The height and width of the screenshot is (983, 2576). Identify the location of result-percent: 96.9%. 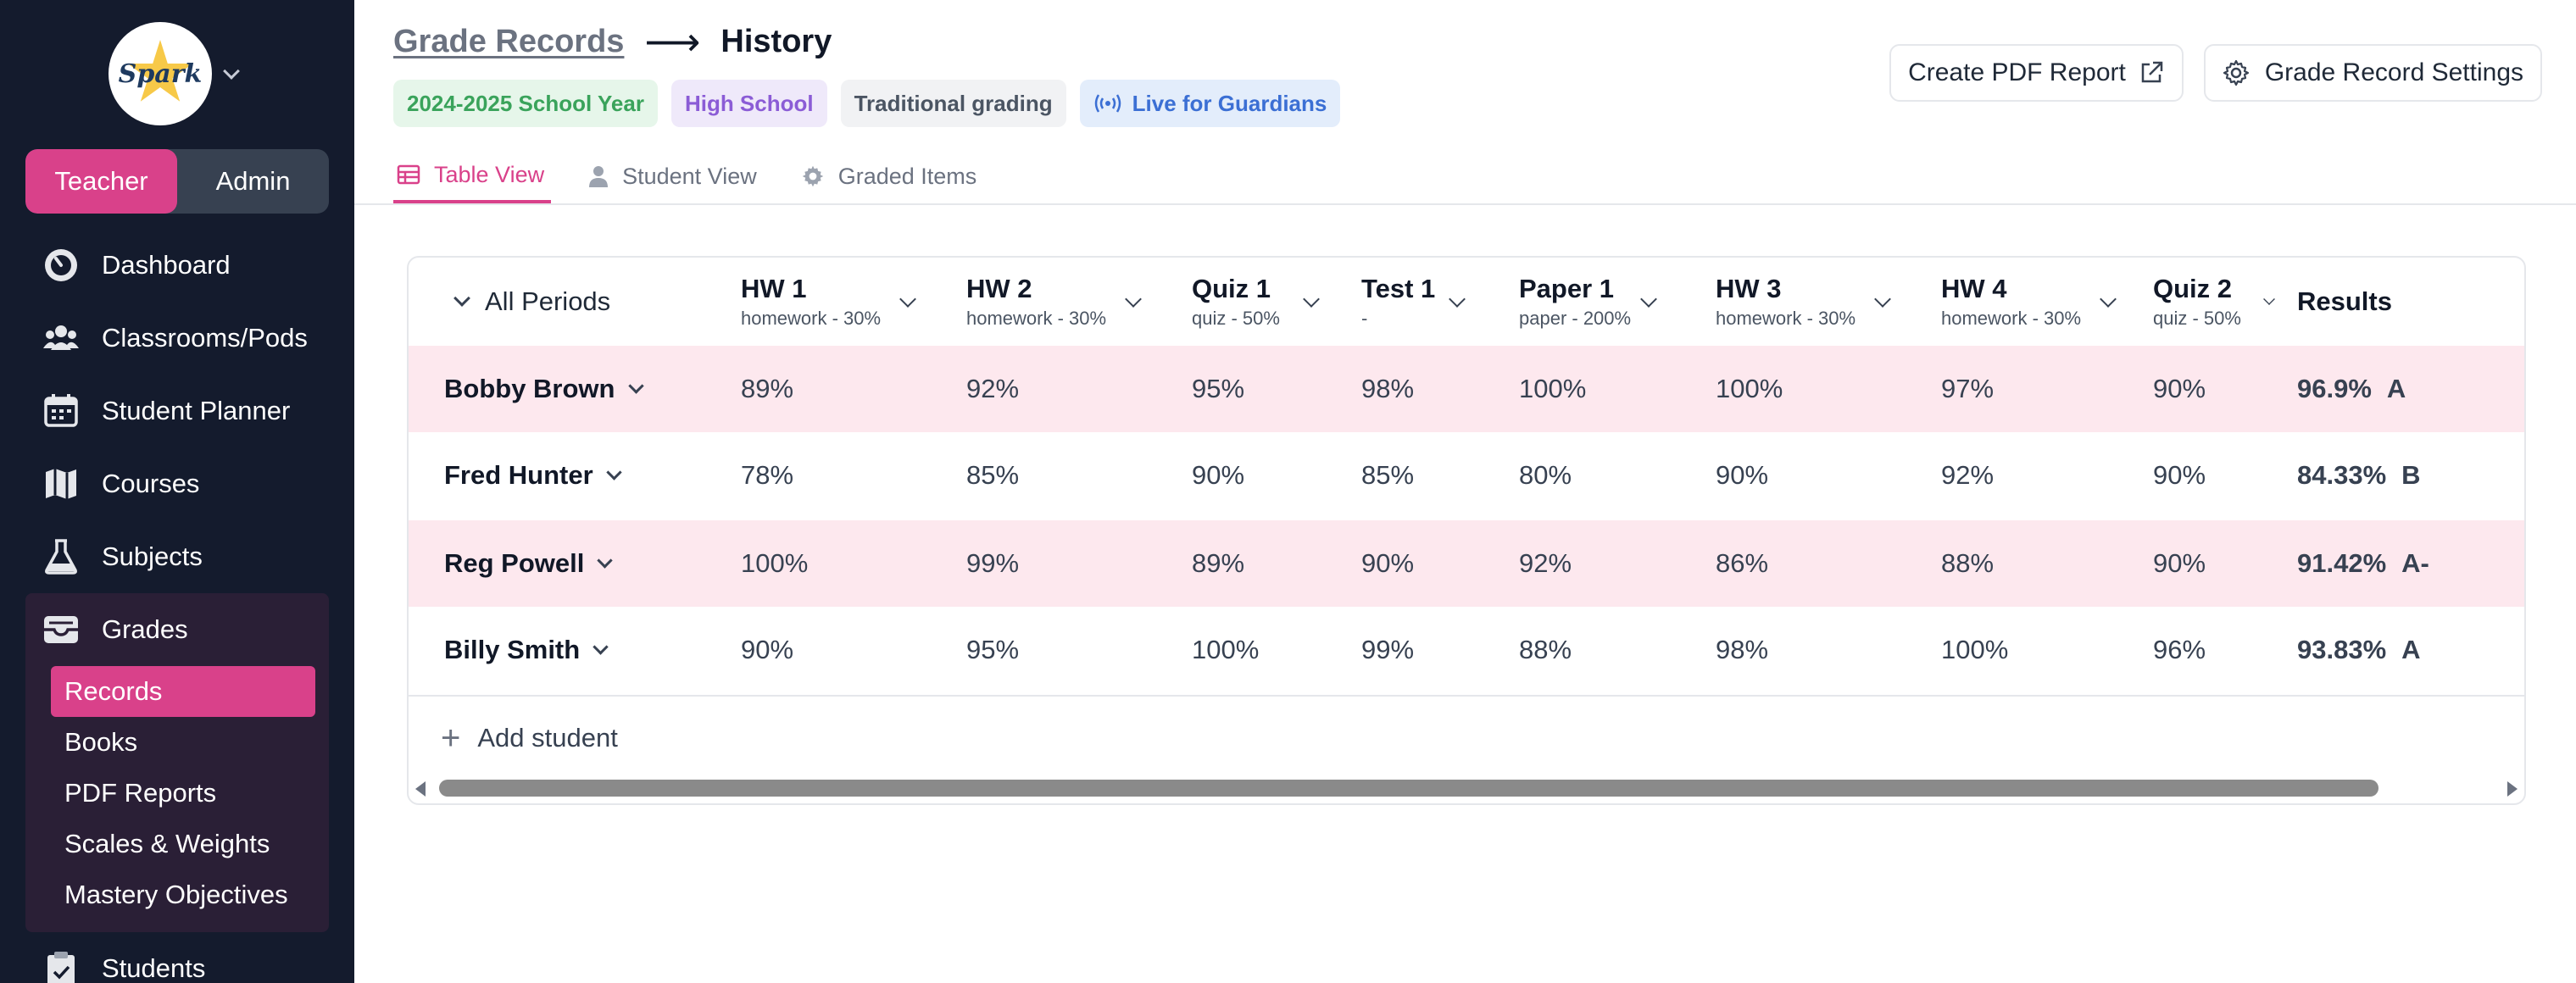
(2334, 388).